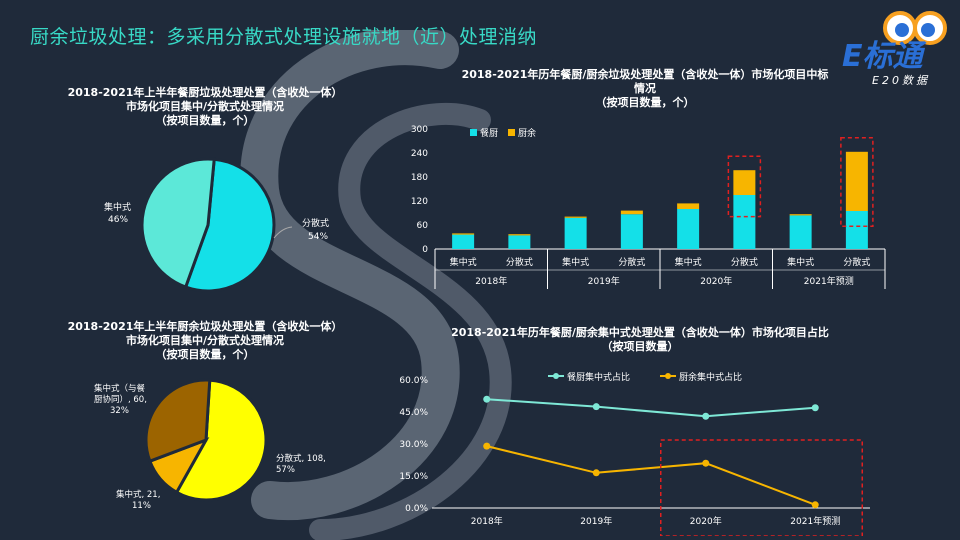  I want to click on pie2-title-line: （按项目数量，个）, so click(205, 354).